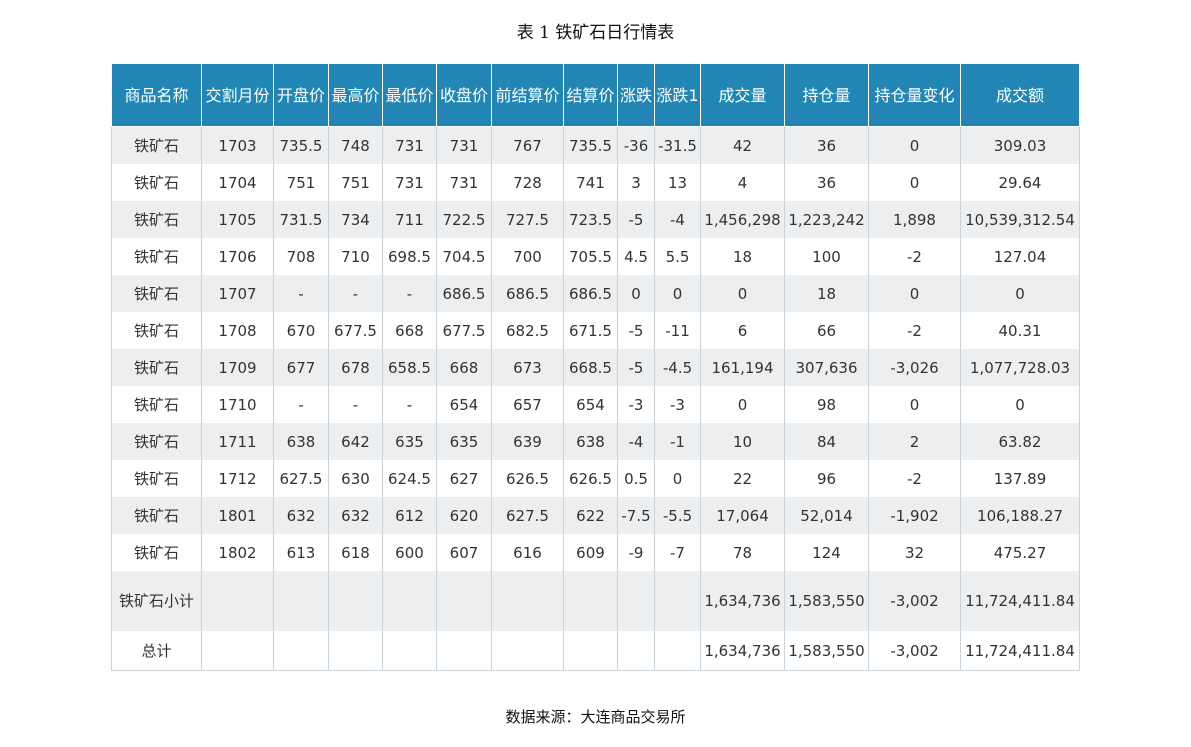 This screenshot has height=747, width=1191. What do you see at coordinates (636, 478) in the screenshot?
I see `table-cell: 0.5` at bounding box center [636, 478].